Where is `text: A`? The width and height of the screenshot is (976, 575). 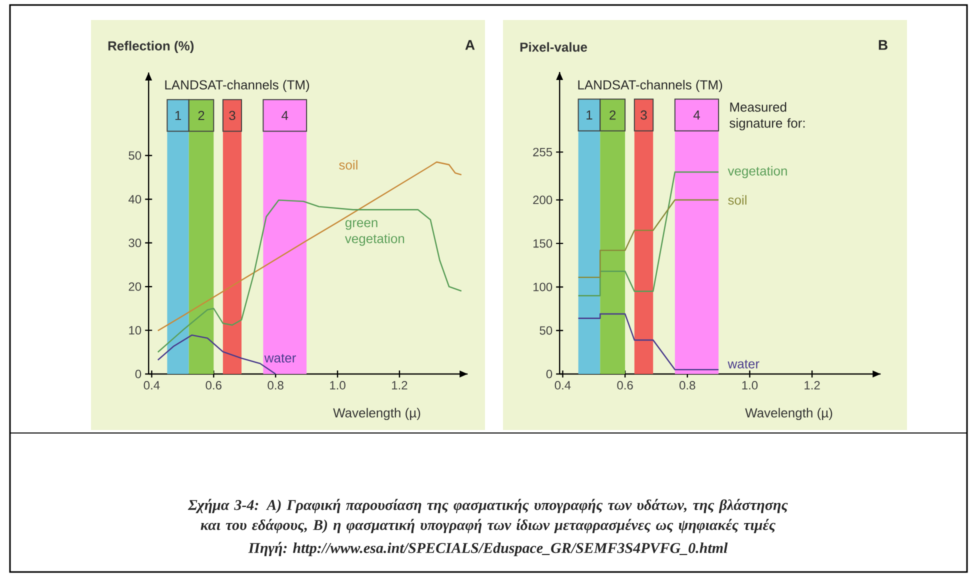 text: A is located at coordinates (470, 45).